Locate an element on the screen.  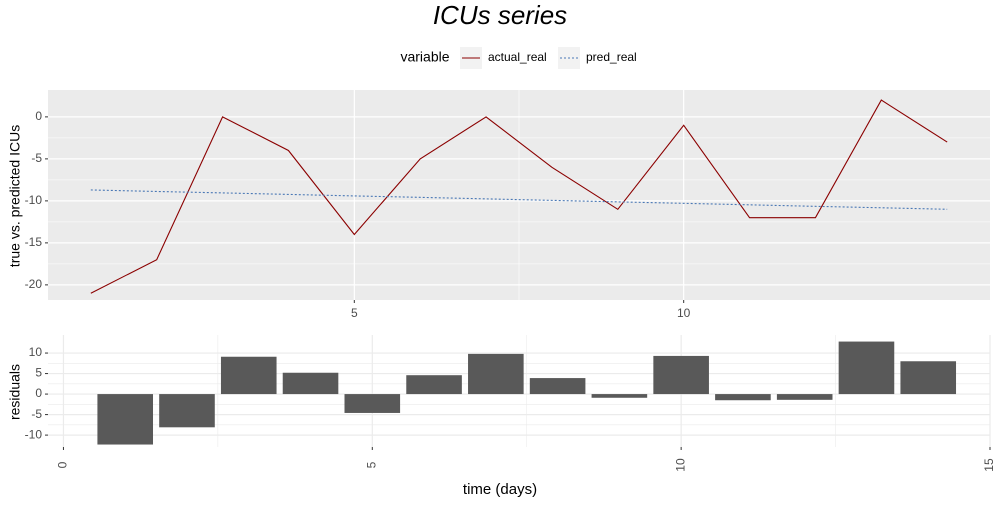
legend-title: variable is located at coordinates (424, 57).